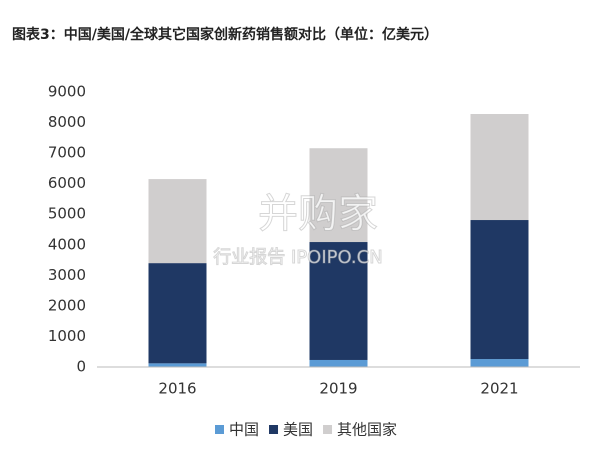 Image resolution: width=597 pixels, height=452 pixels. What do you see at coordinates (67, 153) in the screenshot?
I see `y-tick-label: 7000` at bounding box center [67, 153].